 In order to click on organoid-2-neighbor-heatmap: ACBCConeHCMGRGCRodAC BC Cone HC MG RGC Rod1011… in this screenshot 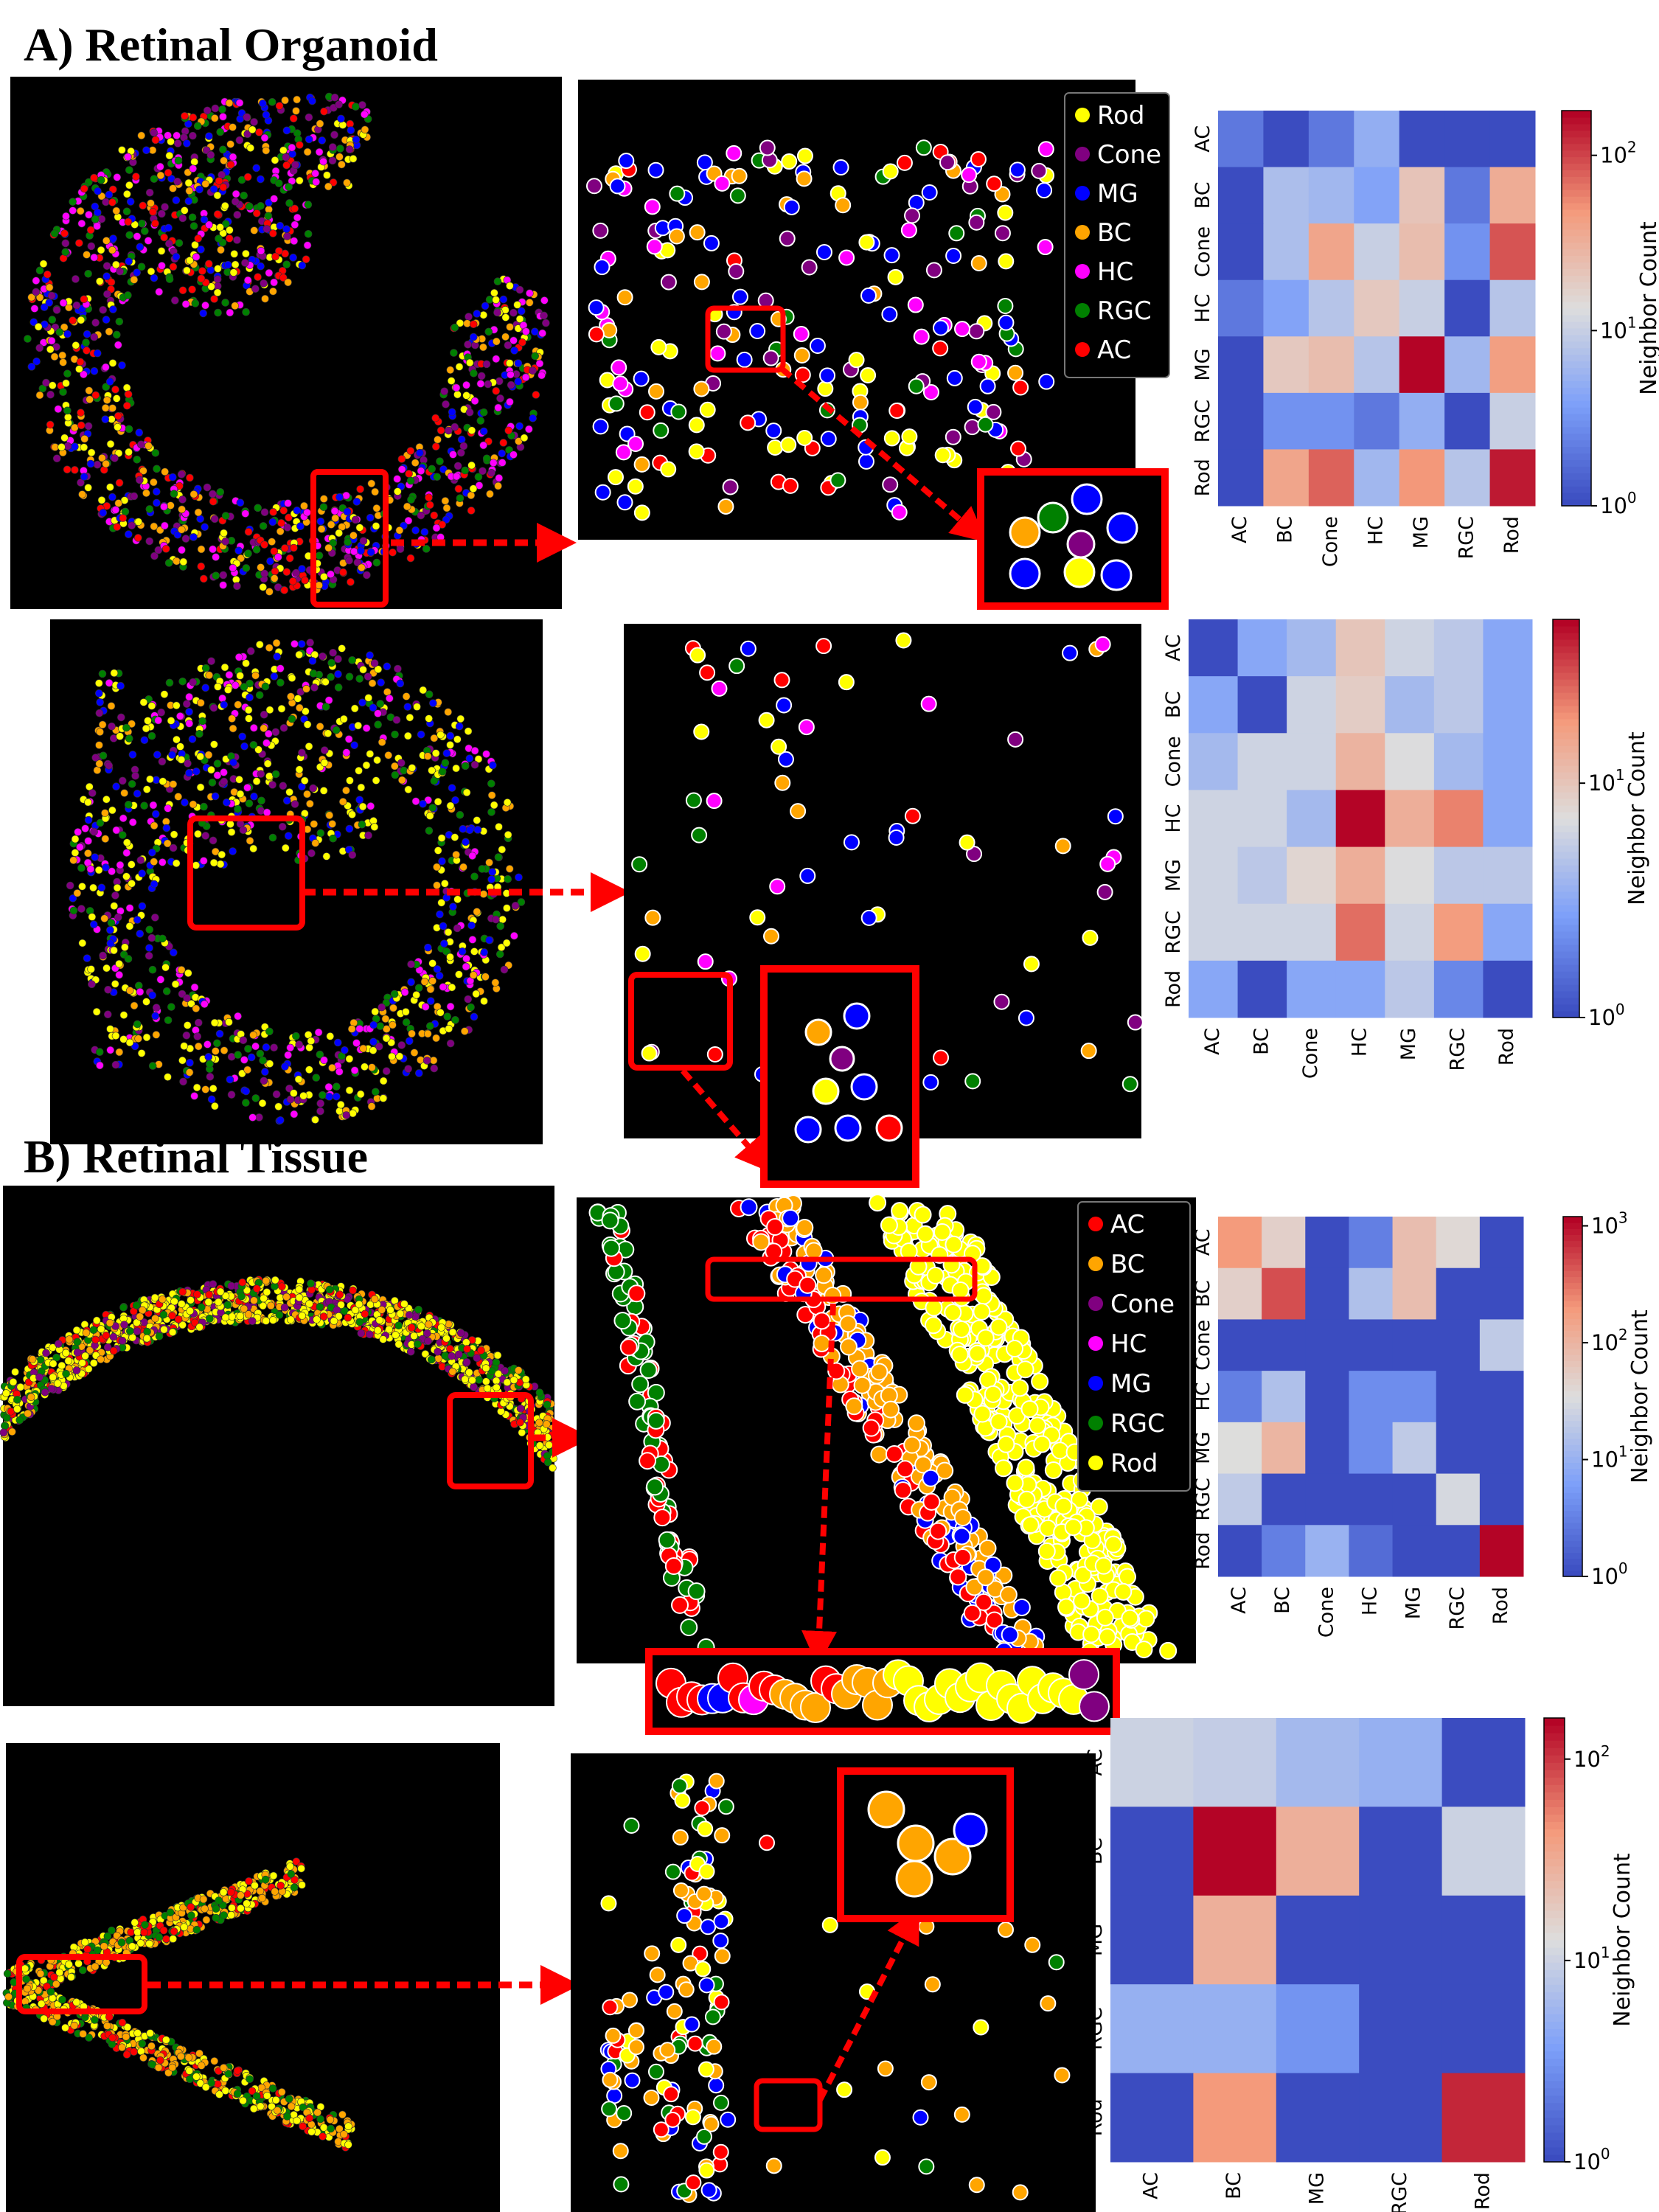, I will do `click(1406, 849)`.